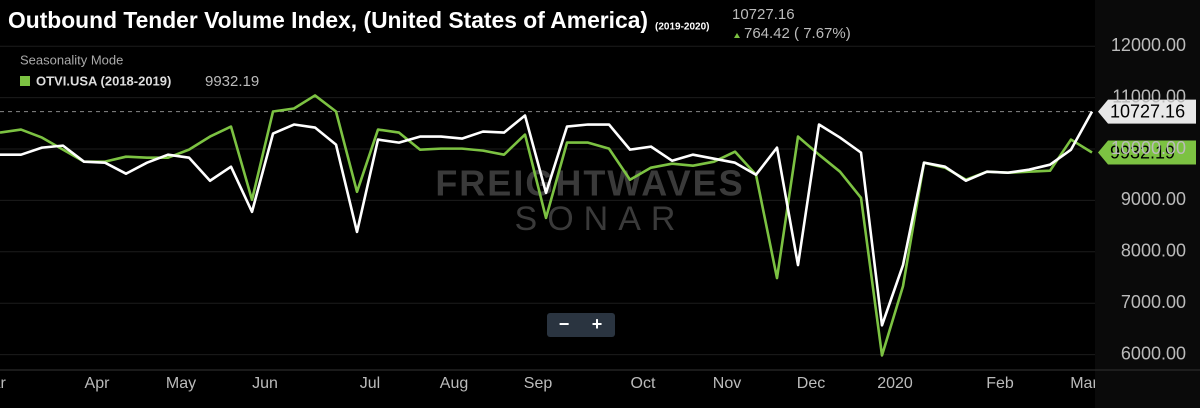 The image size is (1200, 408). What do you see at coordinates (232, 81) in the screenshot?
I see `legend-value: 9932.19` at bounding box center [232, 81].